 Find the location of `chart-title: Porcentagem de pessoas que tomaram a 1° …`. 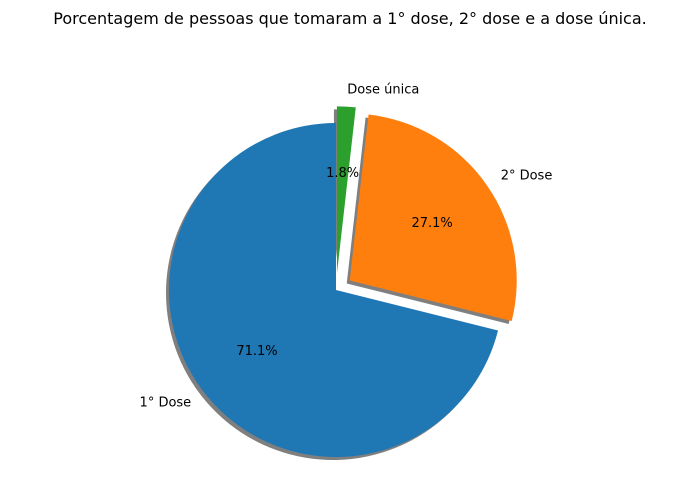

chart-title: Porcentagem de pessoas que tomaram a 1° … is located at coordinates (350, 18).